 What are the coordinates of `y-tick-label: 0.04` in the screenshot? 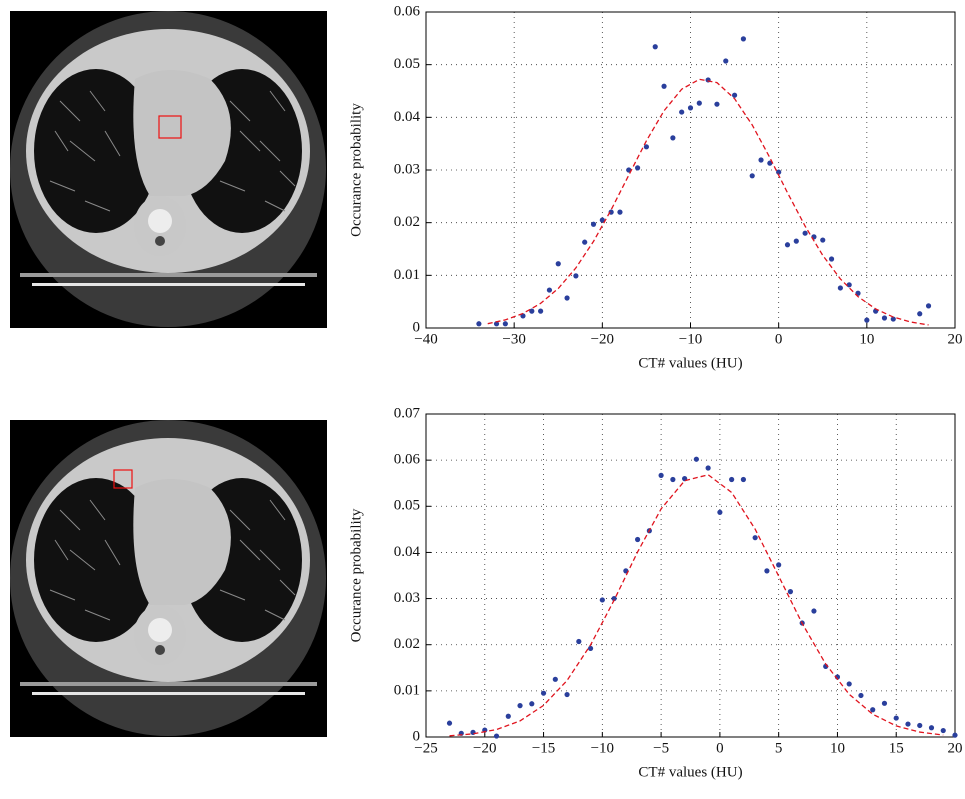 It's located at (407, 552).